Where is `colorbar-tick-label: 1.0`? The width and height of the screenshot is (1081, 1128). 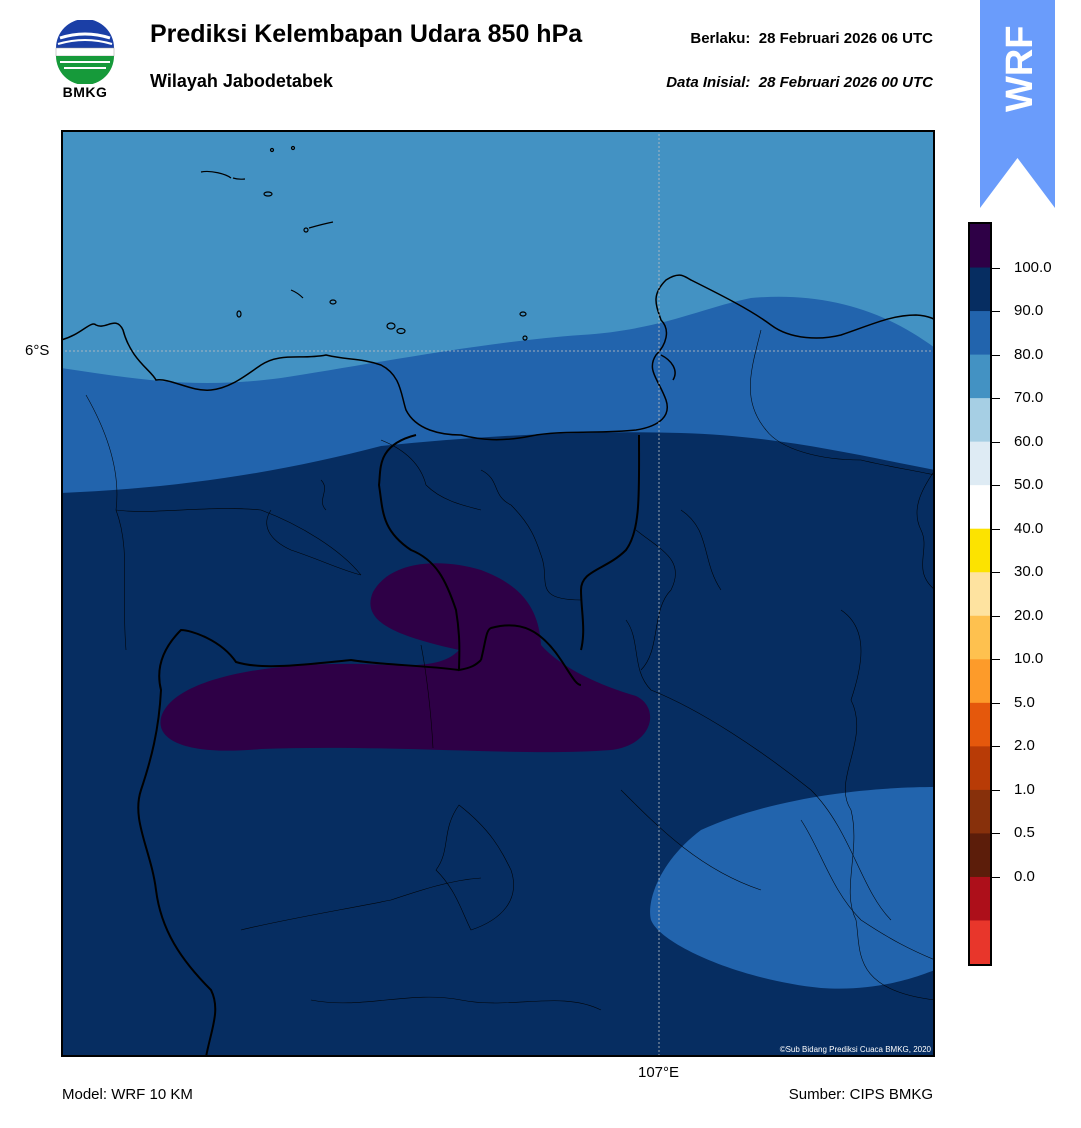 colorbar-tick-label: 1.0 is located at coordinates (1024, 789).